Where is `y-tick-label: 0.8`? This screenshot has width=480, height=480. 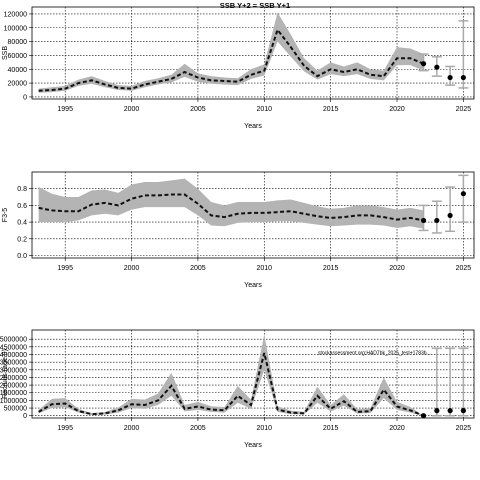
y-tick-label: 0.8 is located at coordinates (22, 189).